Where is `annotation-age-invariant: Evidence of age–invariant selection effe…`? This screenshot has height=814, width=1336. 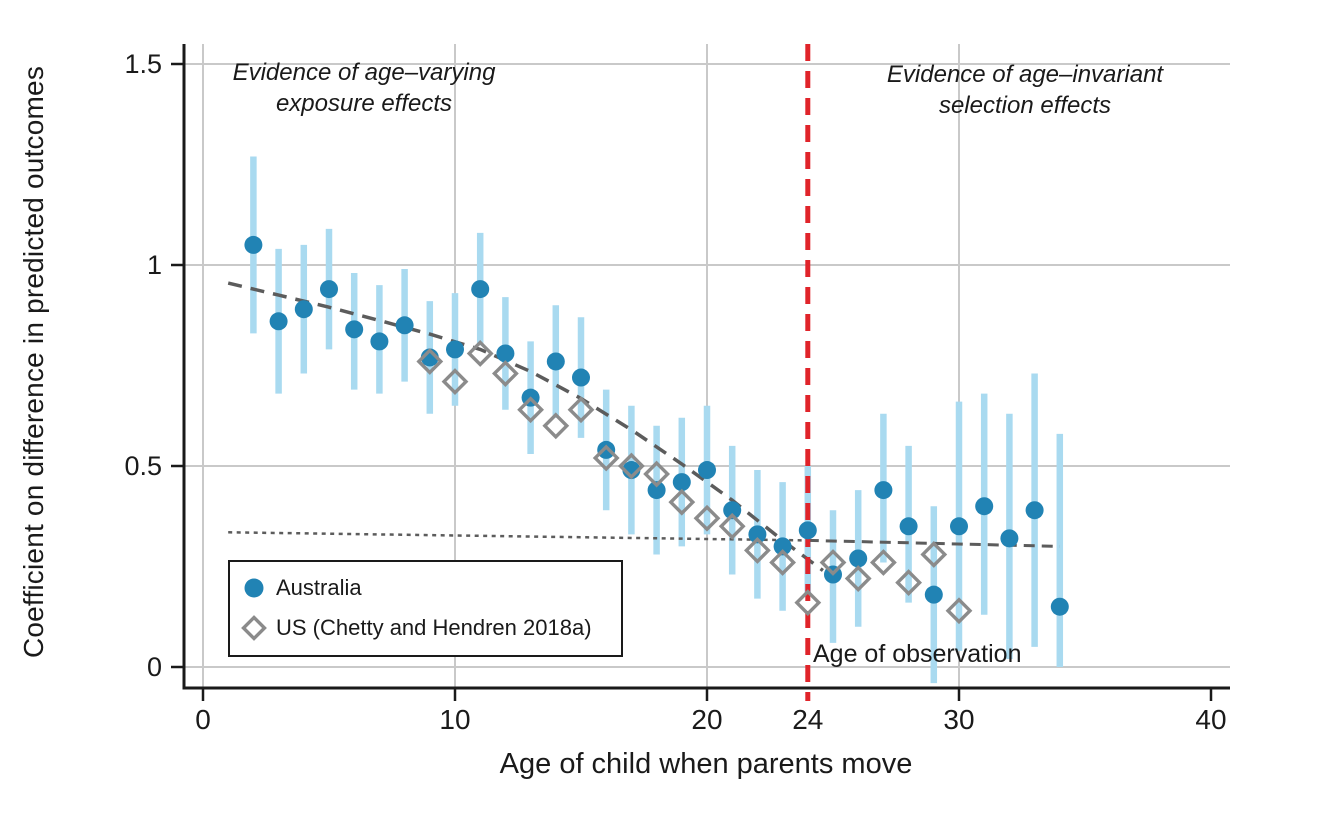
annotation-age-invariant: Evidence of age–invariant selection effe… is located at coordinates (1025, 90).